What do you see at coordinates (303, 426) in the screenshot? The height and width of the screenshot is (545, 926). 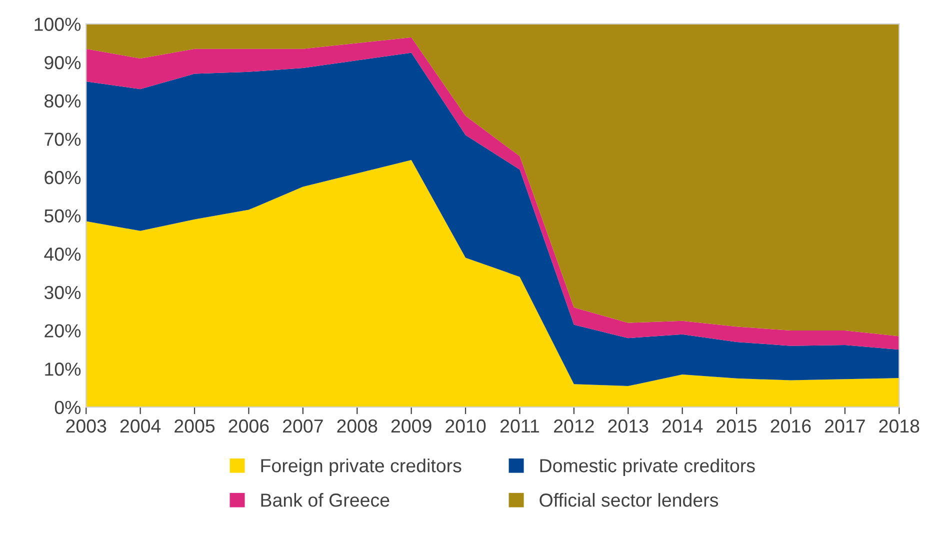 I see `x-tick-label: 2007` at bounding box center [303, 426].